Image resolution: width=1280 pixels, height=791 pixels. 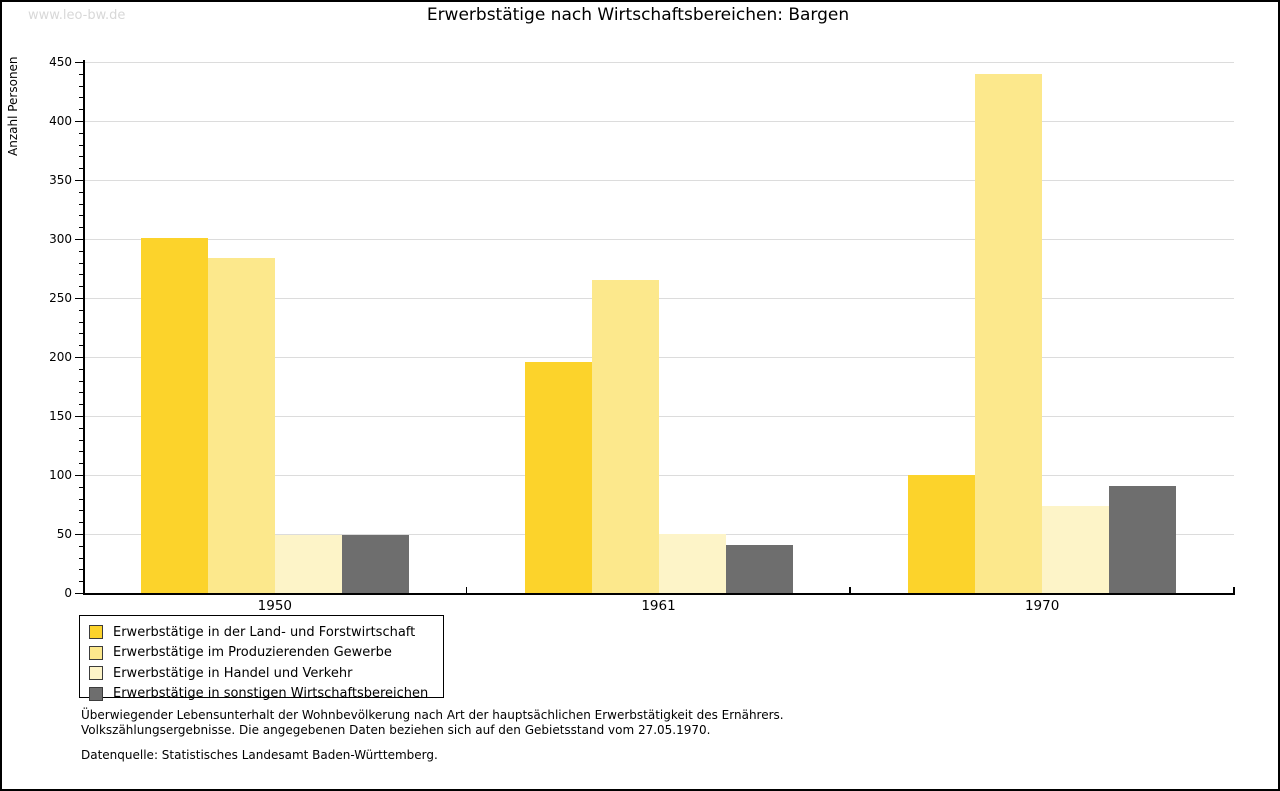 I want to click on legend-item-3: Erwerbstätige in Handel und Verkehr, so click(x=266, y=673).